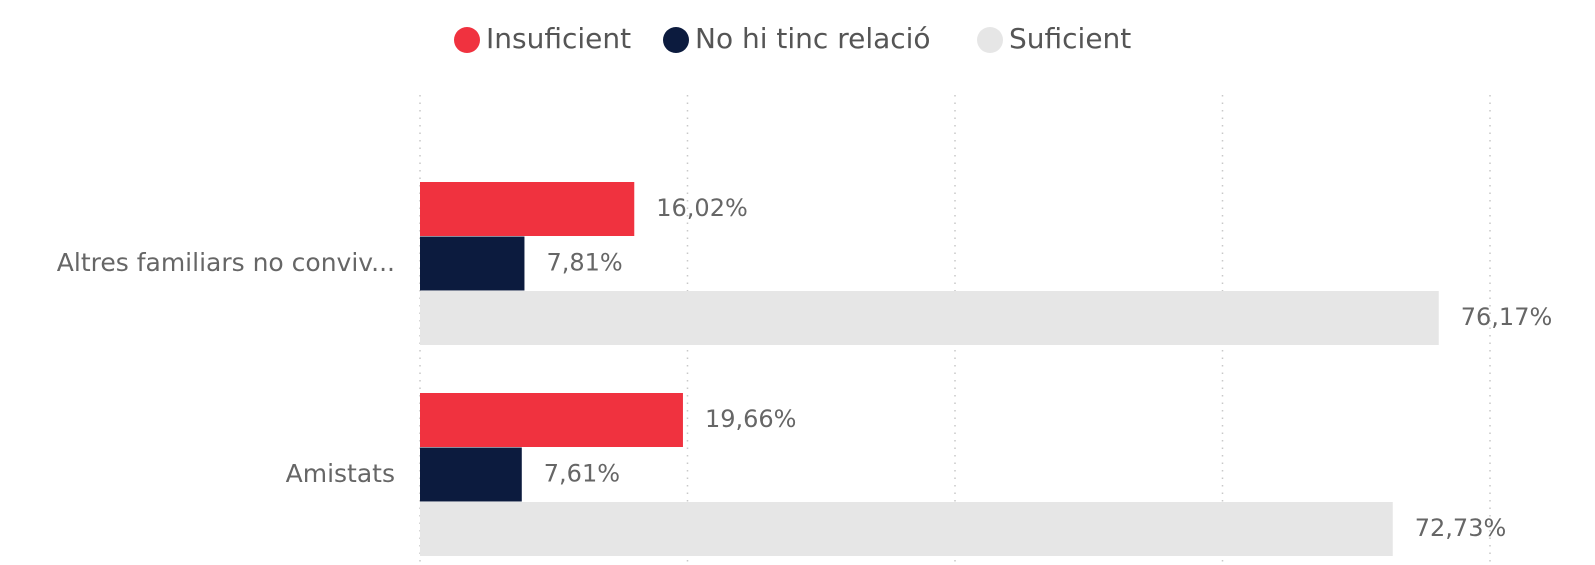 The width and height of the screenshot is (1595, 565). What do you see at coordinates (582, 474) in the screenshot?
I see `data-label: 7,61%` at bounding box center [582, 474].